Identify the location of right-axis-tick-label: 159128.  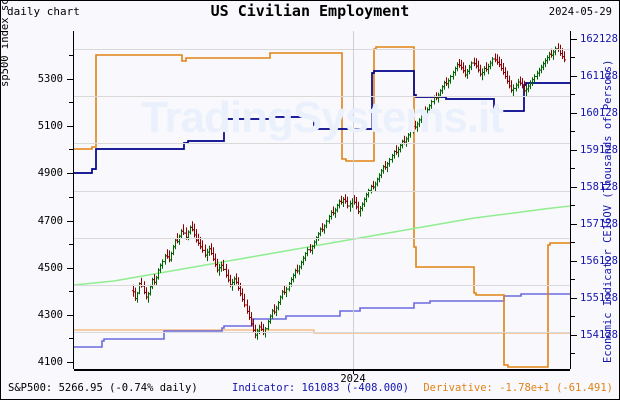
(599, 150).